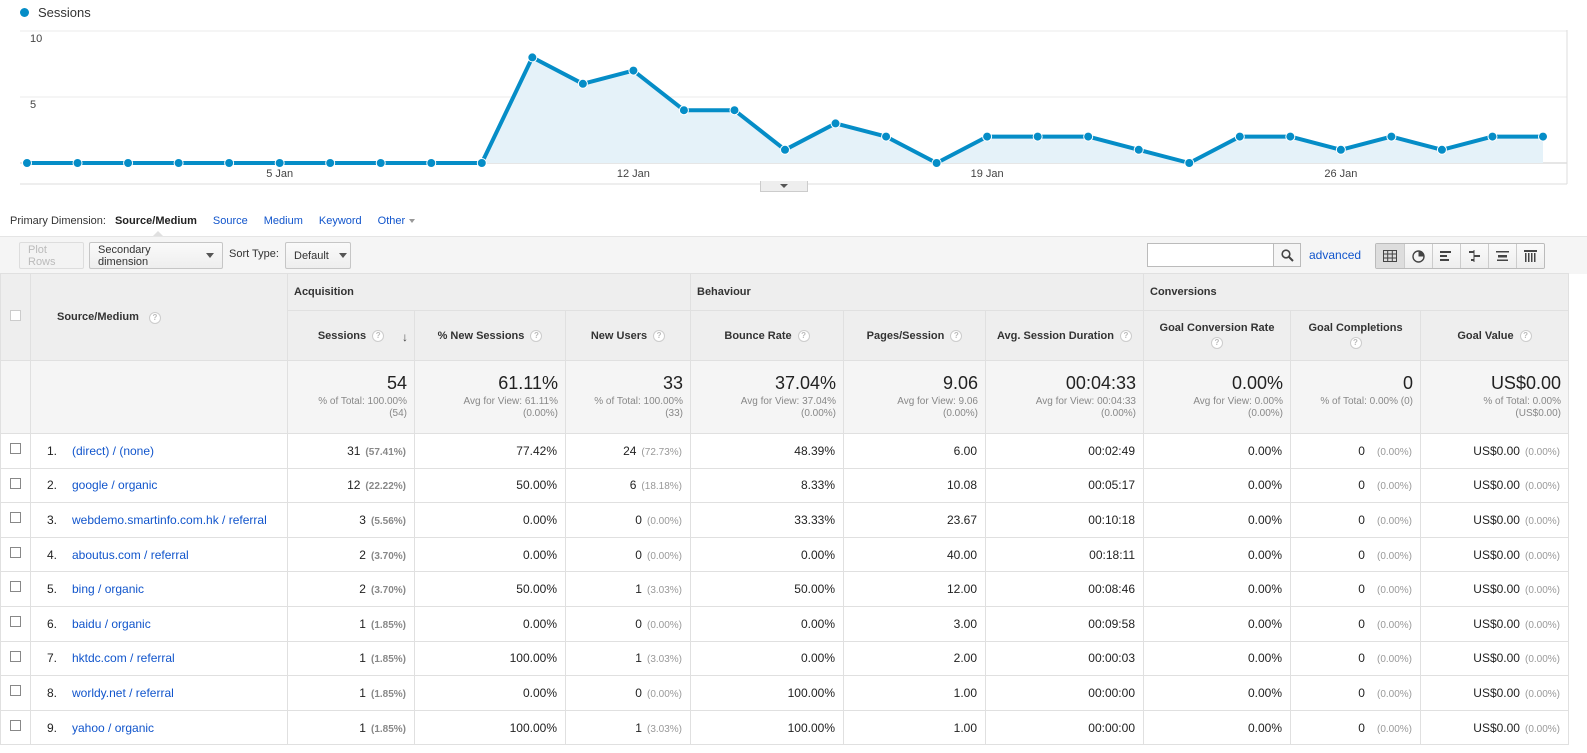 The image size is (1587, 753). Describe the element at coordinates (1502, 256) in the screenshot. I see `view-term-cloud-button` at that location.